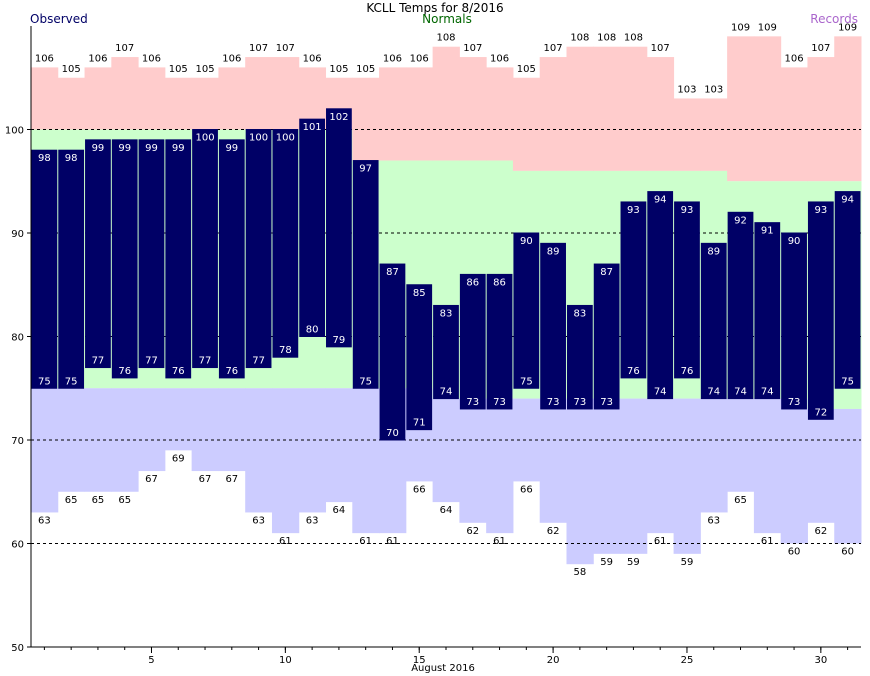 The image size is (870, 676). Describe the element at coordinates (392, 433) in the screenshot. I see `observed-low-label: 70` at that location.